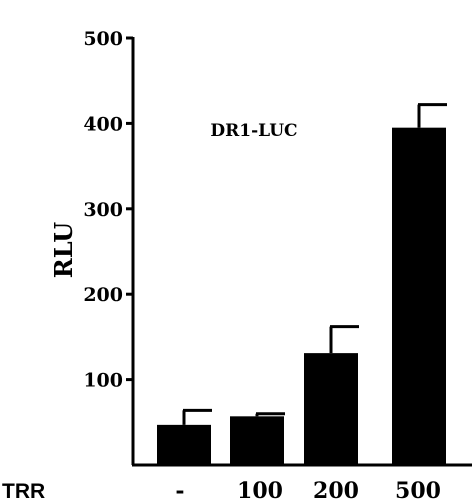 The image size is (472, 504). I want to click on x-tick-label: 200, so click(336, 491).